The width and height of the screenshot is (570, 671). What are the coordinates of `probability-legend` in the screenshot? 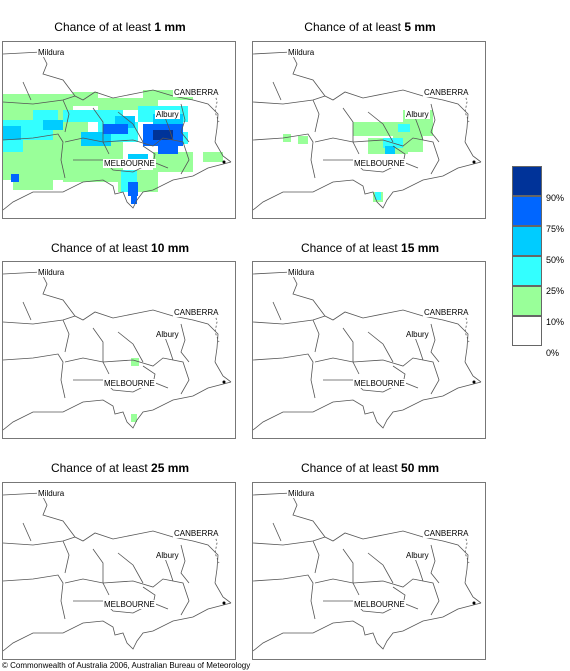 It's located at (527, 256).